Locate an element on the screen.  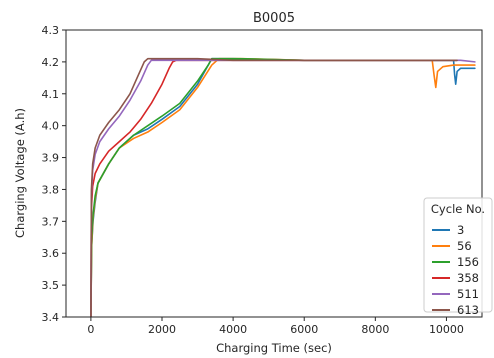
legend-entry-label: 613 is located at coordinates (468, 310).